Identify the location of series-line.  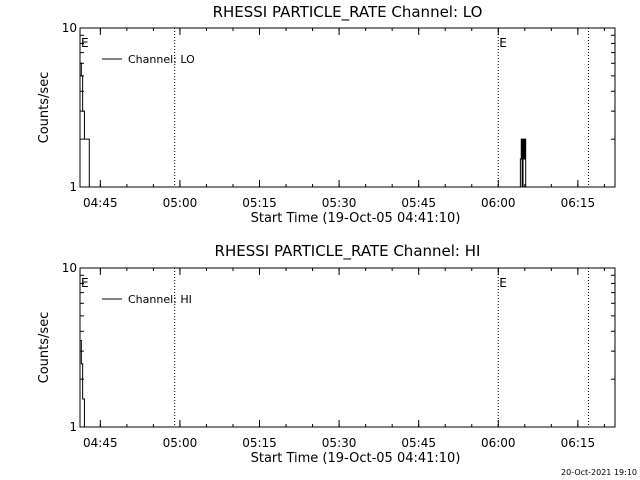
(82, 383).